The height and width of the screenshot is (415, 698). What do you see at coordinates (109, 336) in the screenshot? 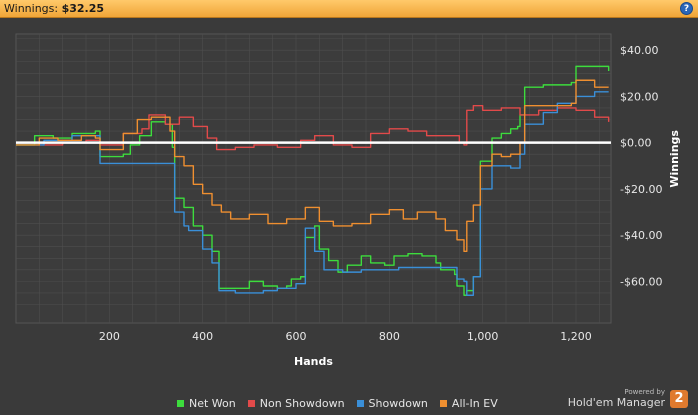
I see `x-tick-label: 200` at bounding box center [109, 336].